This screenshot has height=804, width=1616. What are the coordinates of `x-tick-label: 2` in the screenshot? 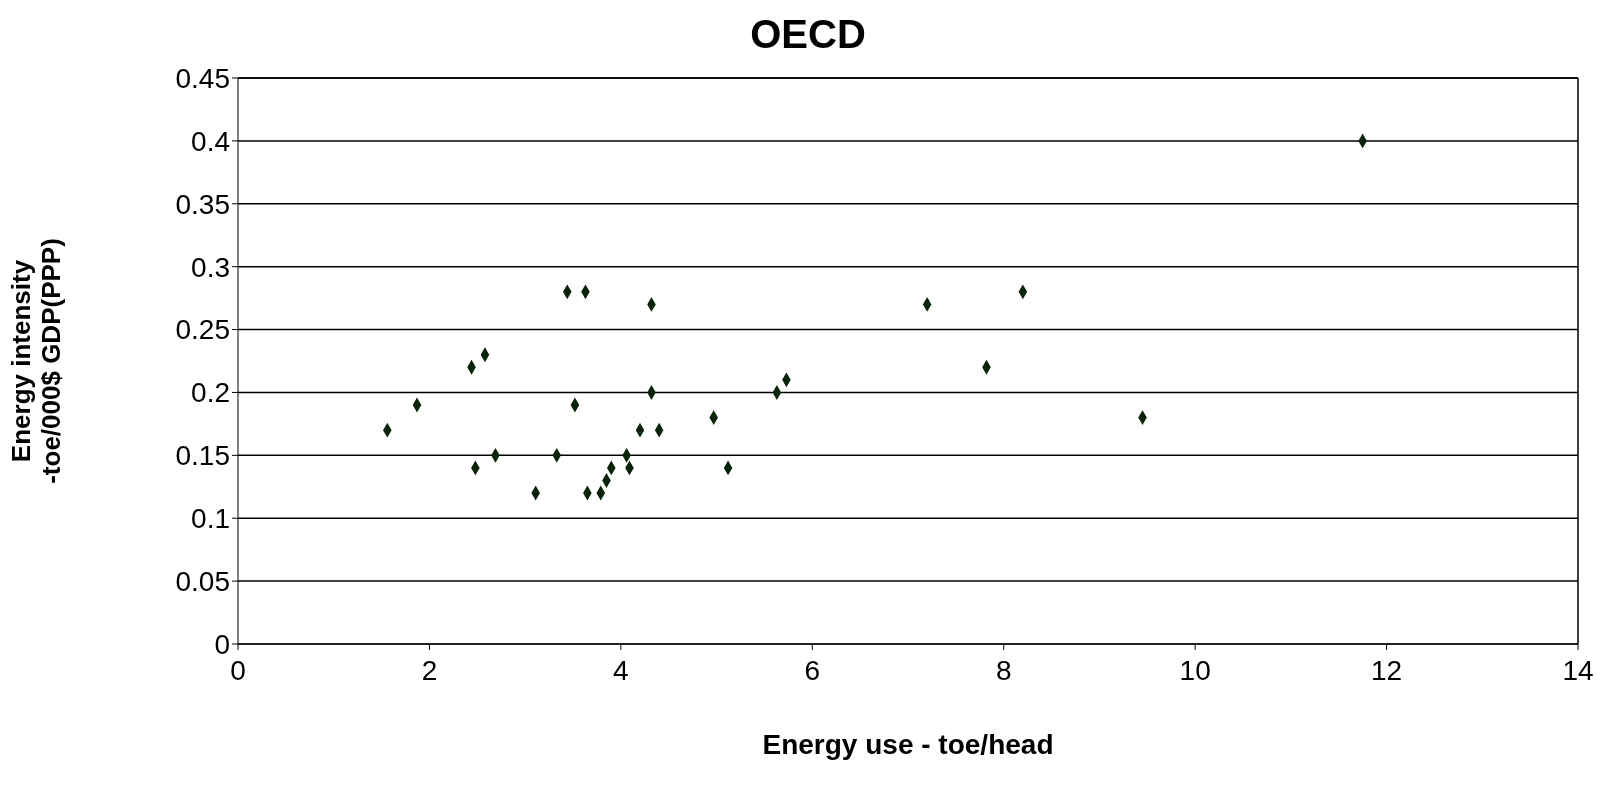 It's located at (429, 670).